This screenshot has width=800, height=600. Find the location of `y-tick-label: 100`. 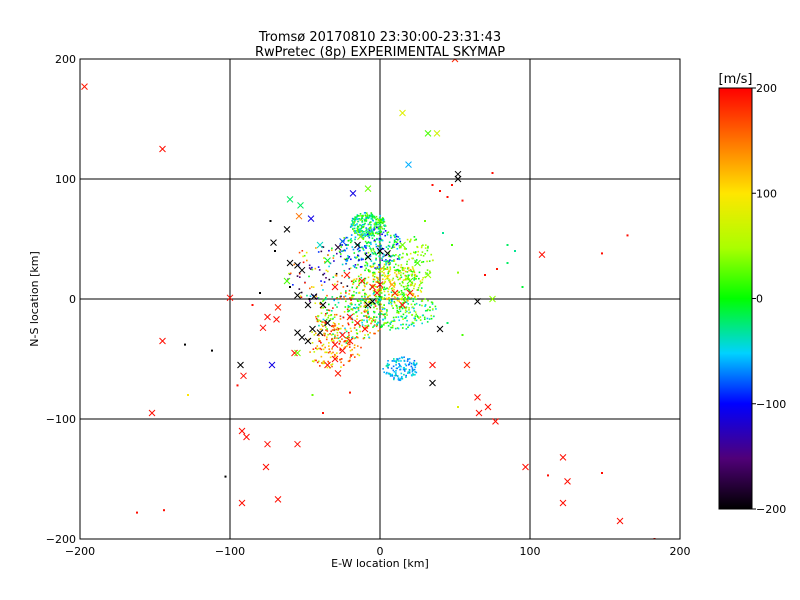

y-tick-label: 100 is located at coordinates (65, 179).